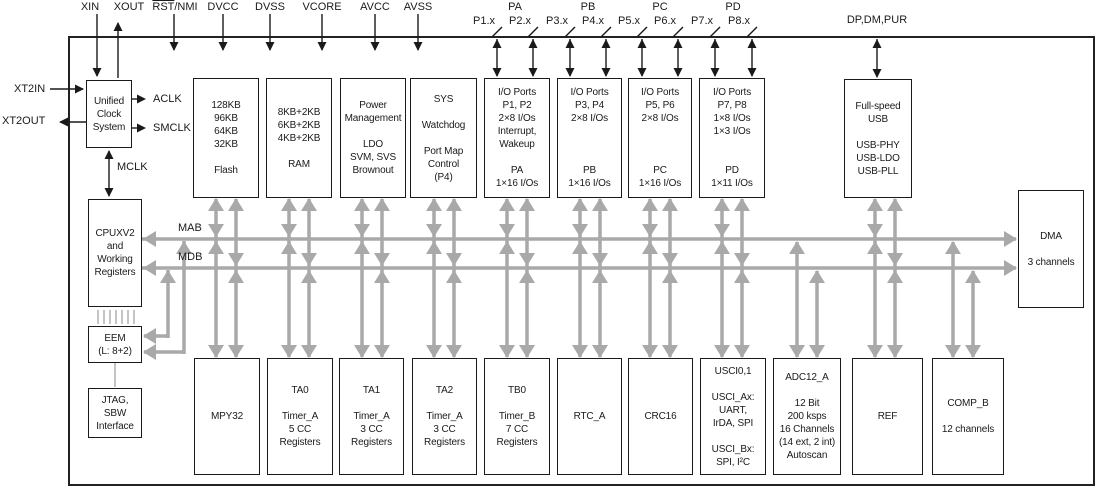 This screenshot has width=1100, height=494. Describe the element at coordinates (443, 125) in the screenshot. I see `block-text-line: Watchdog` at that location.